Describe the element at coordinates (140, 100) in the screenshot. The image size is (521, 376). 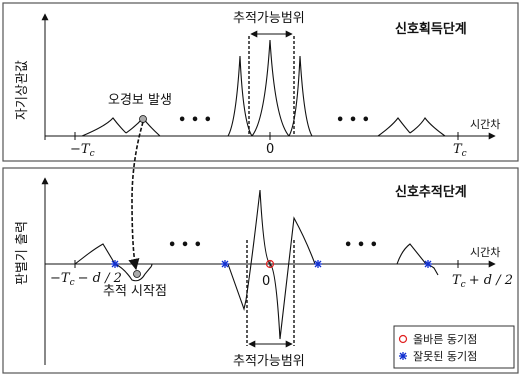
I see `false-alarm-label: 오경보 발생` at that location.